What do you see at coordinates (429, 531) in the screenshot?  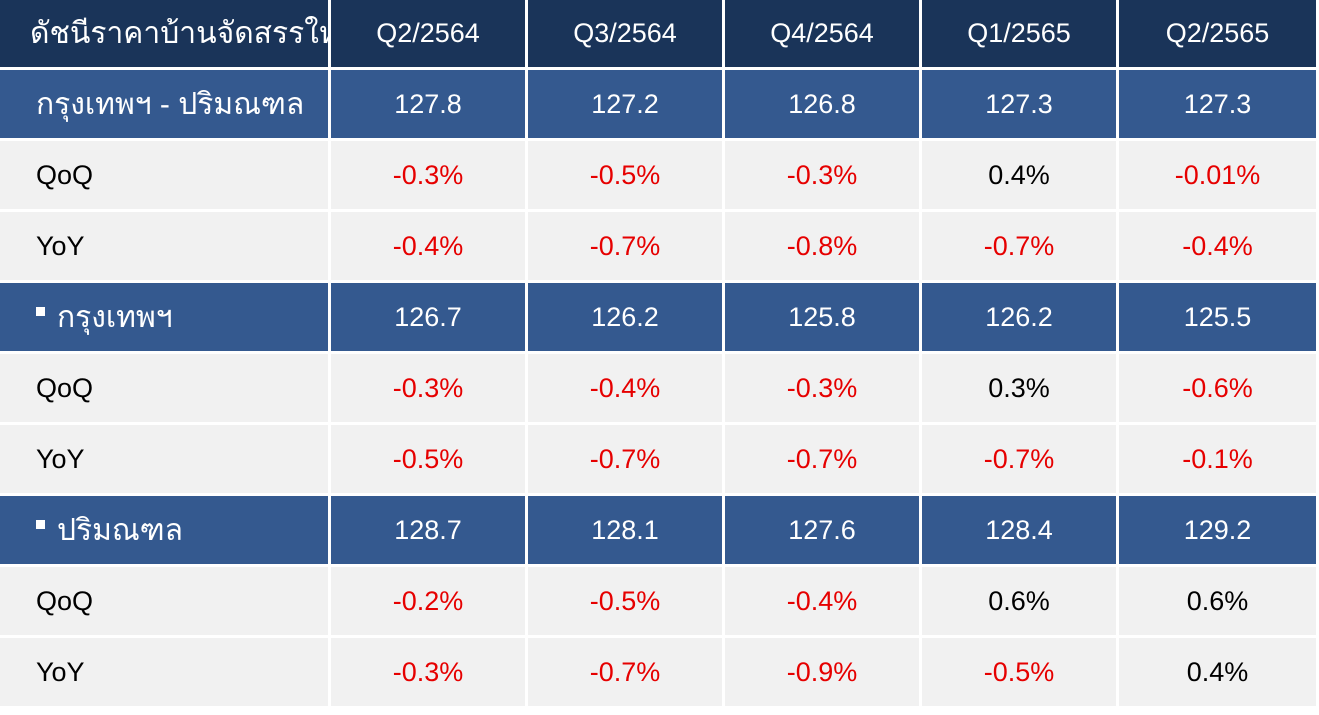 I see `index-value: 128.7` at bounding box center [429, 531].